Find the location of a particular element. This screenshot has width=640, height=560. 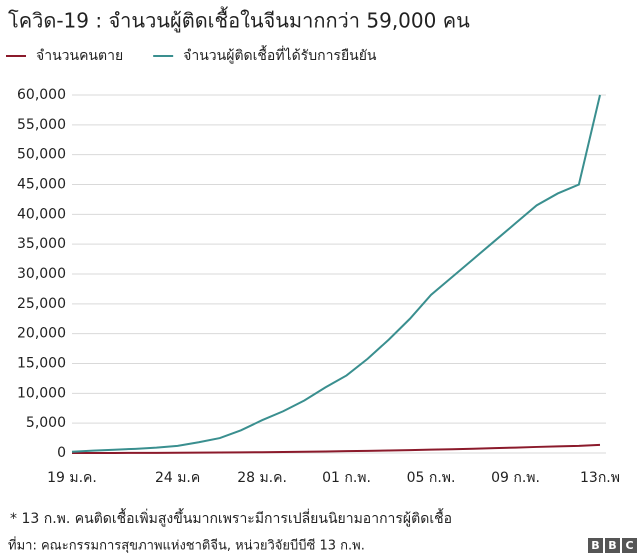

x-tick-label: 05 ก.พ. is located at coordinates (431, 478).